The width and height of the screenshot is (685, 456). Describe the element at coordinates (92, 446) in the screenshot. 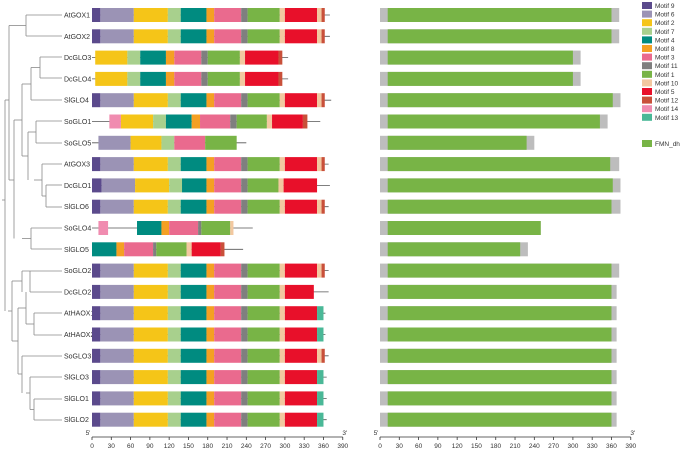

I see `axis-tick-label: 0` at that location.